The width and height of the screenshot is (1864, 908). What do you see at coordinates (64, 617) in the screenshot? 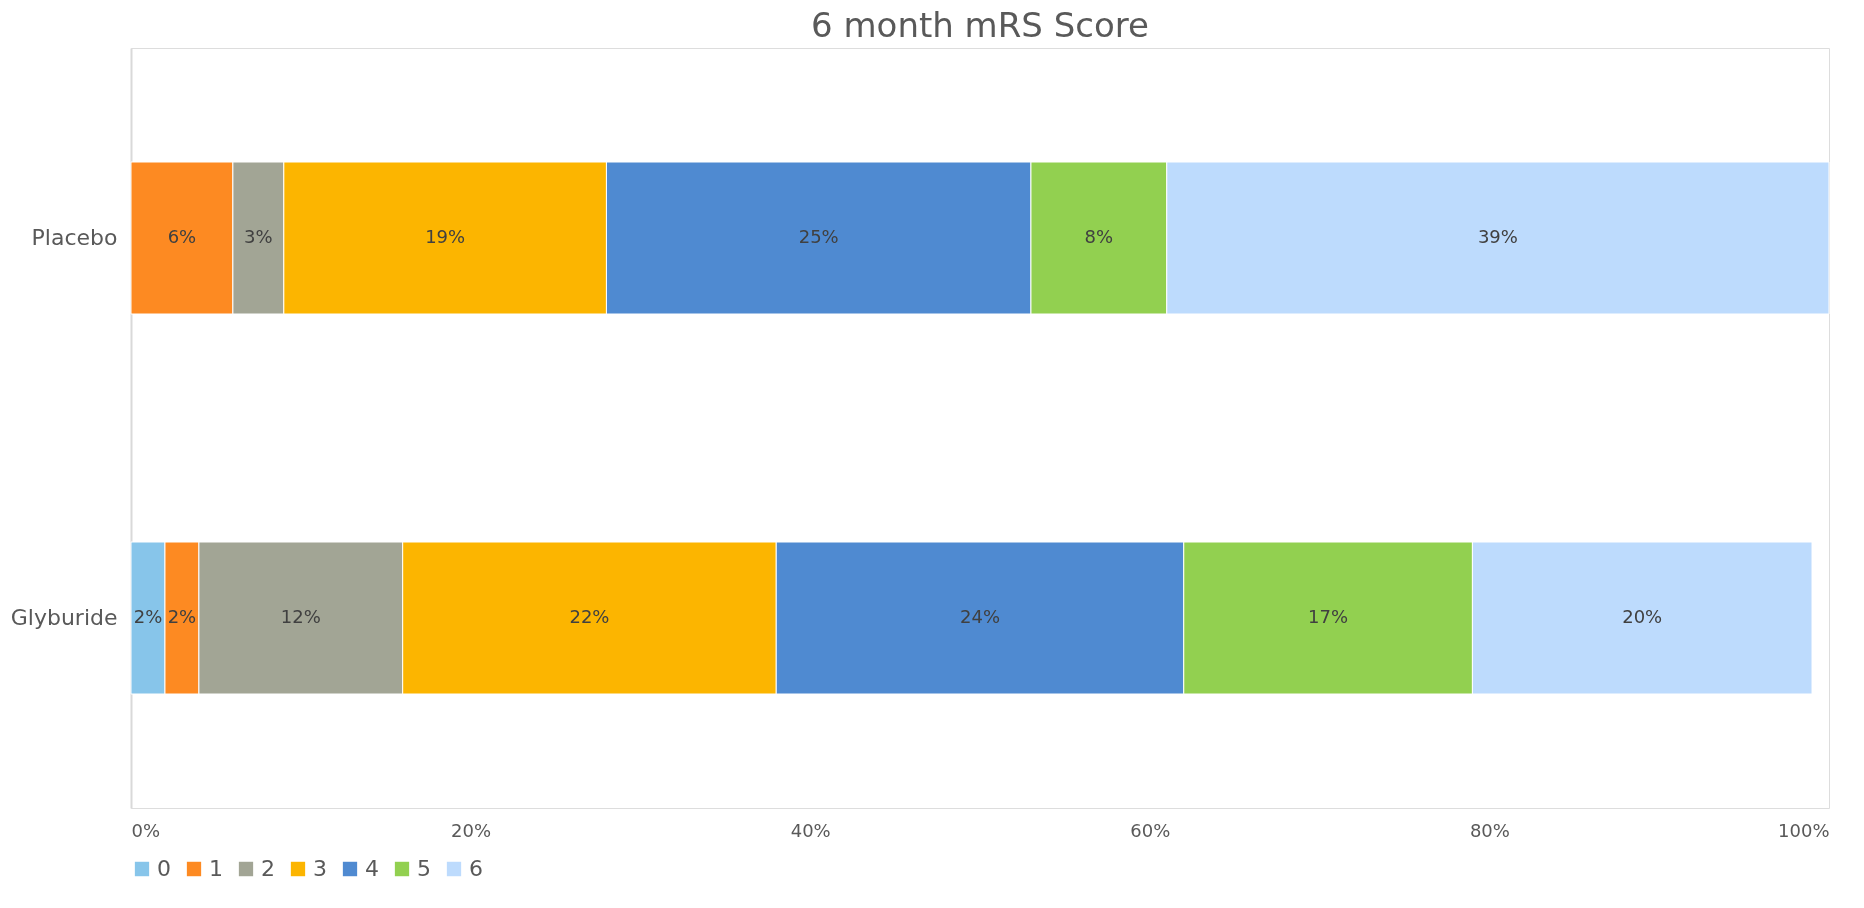
I see `y-tick-label: Glyburide` at bounding box center [64, 617].